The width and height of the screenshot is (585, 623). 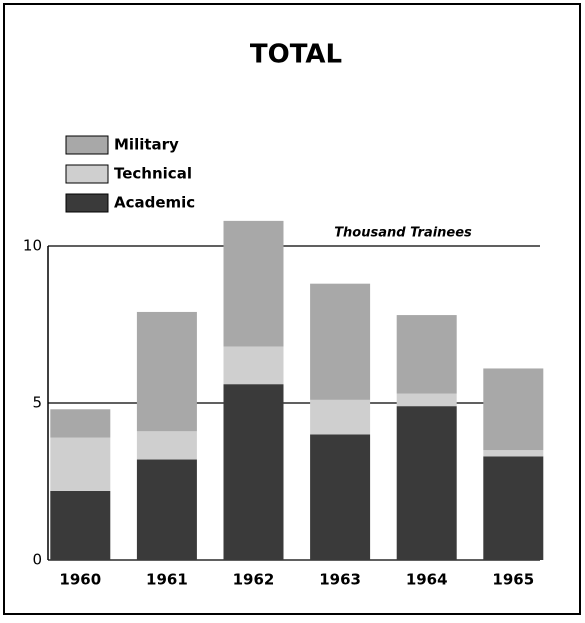 What do you see at coordinates (80, 580) in the screenshot?
I see `x-tick-label: 1960` at bounding box center [80, 580].